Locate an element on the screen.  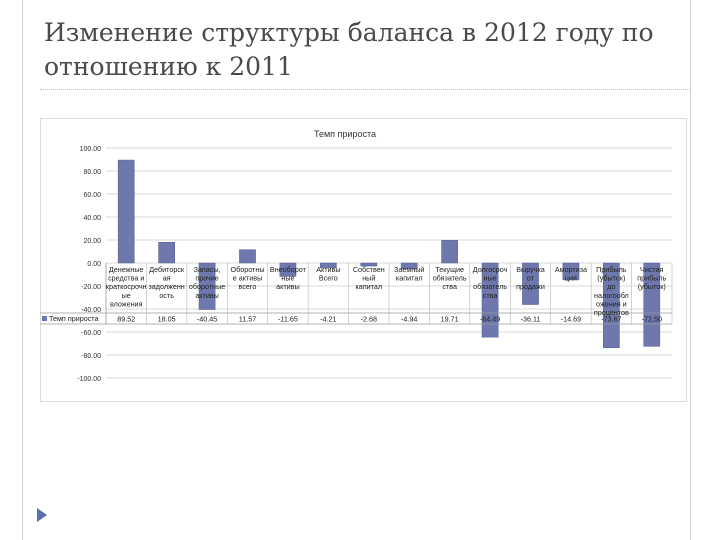
category-label: Активы Всего is located at coordinates (328, 274).